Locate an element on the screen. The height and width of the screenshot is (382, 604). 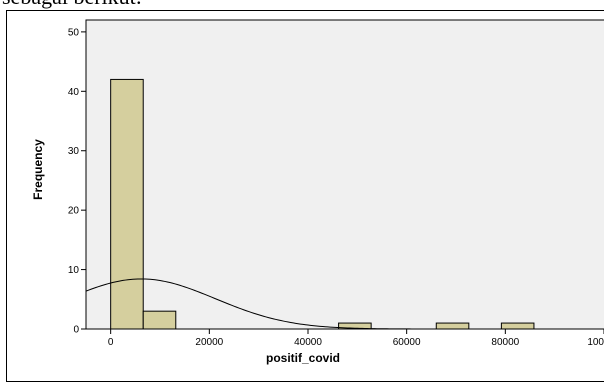
y-axis-title: Frequency is located at coordinates (38, 169).